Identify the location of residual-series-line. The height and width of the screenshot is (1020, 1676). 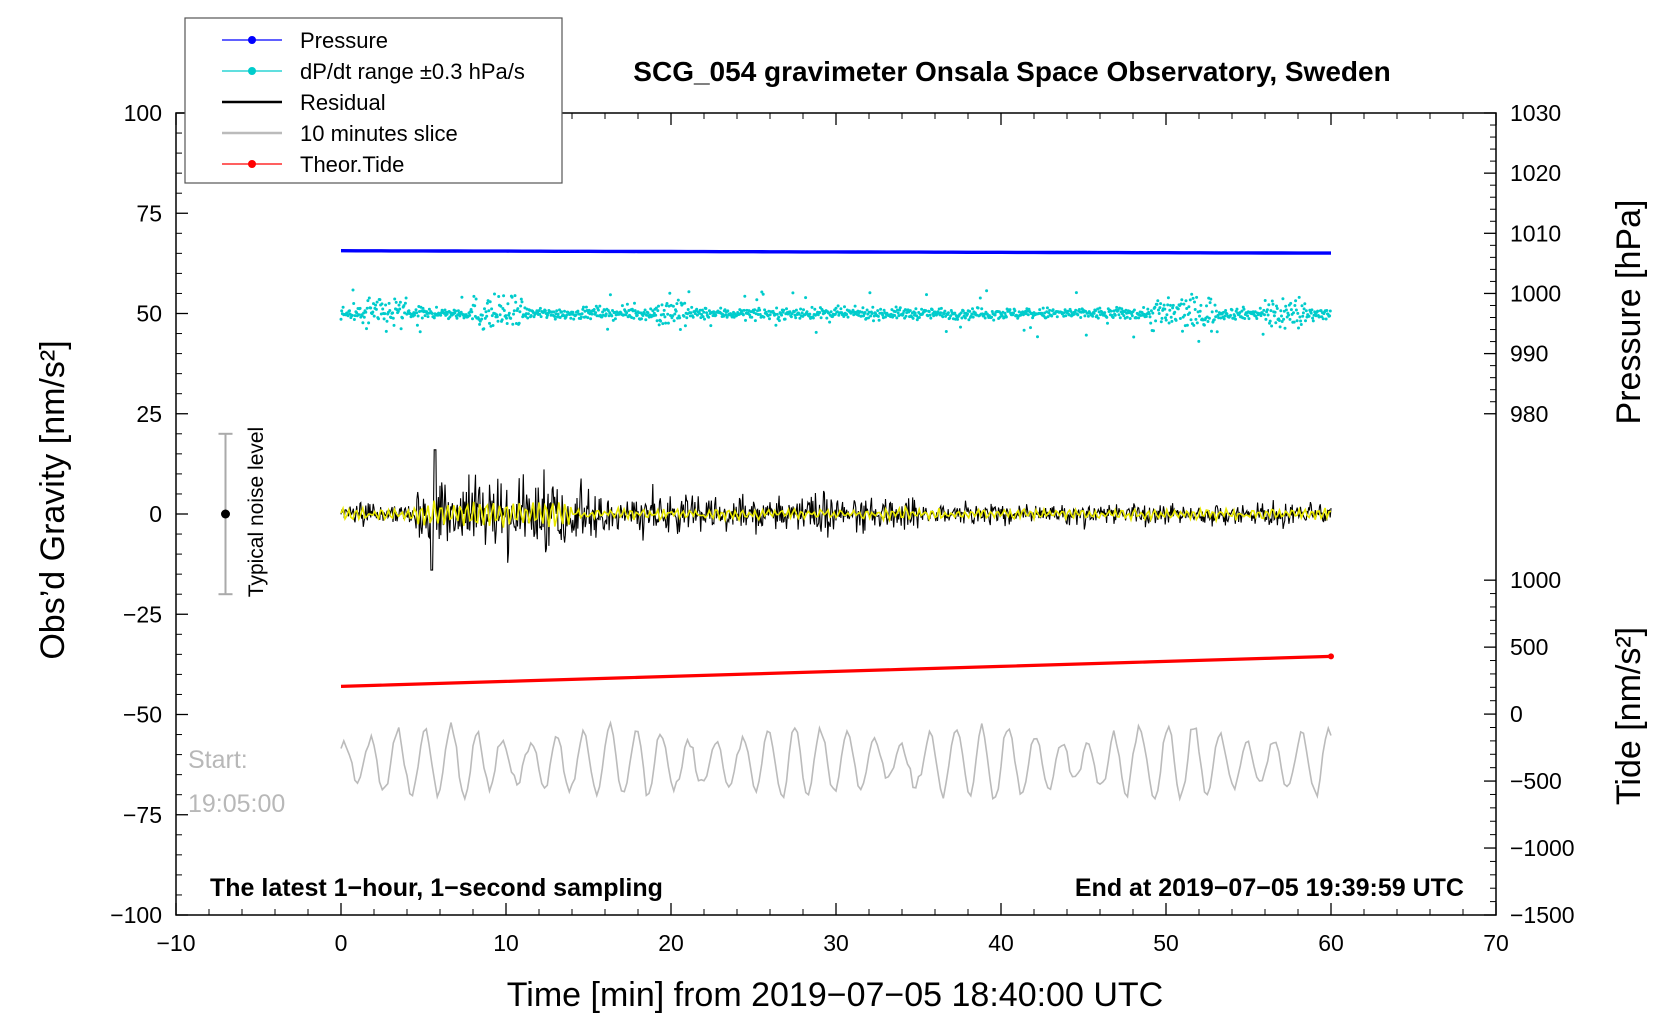
(836, 510).